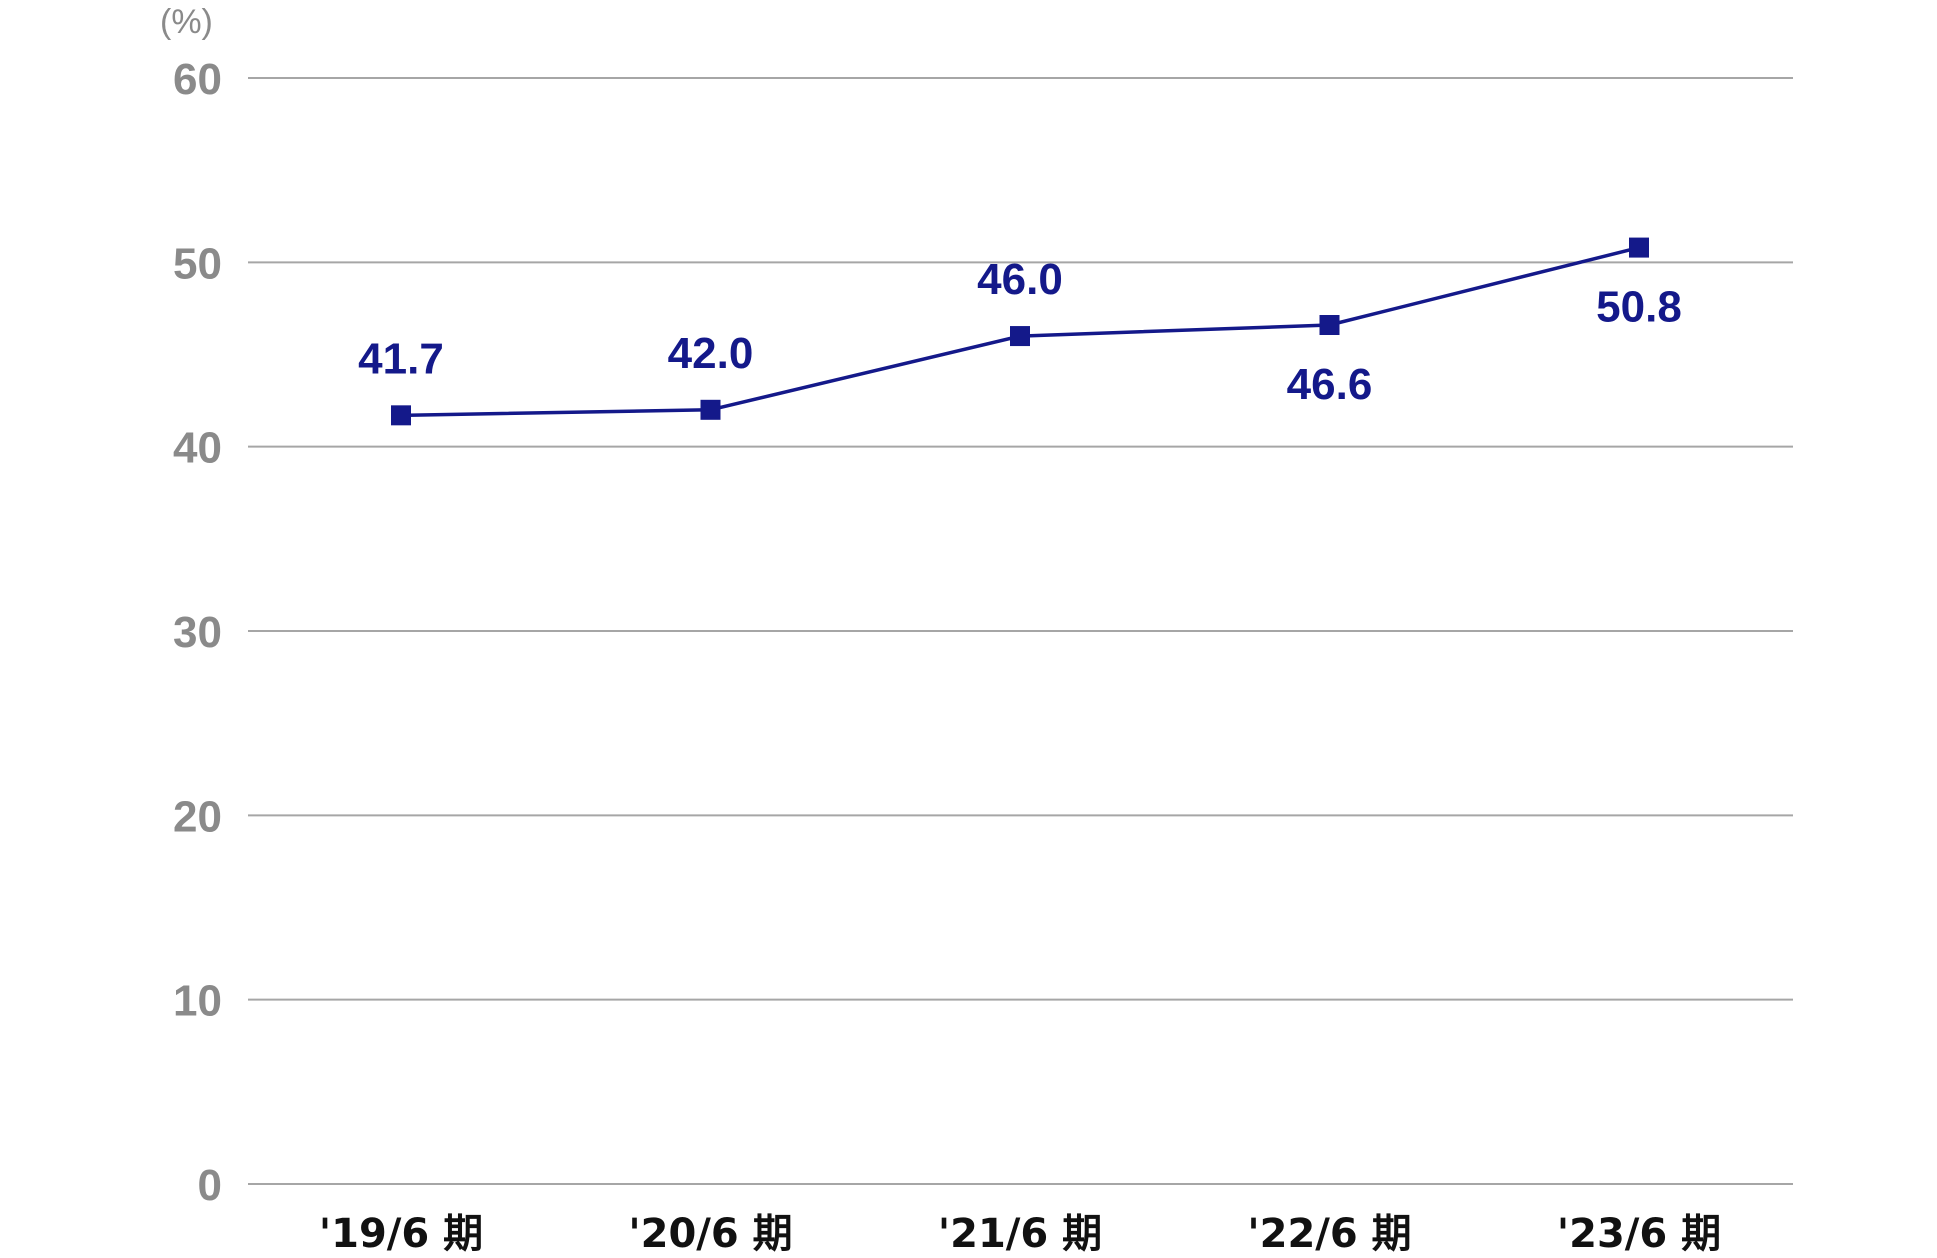 Image resolution: width=1937 pixels, height=1258 pixels. I want to click on y-axis-unit-label: (%), so click(186, 22).